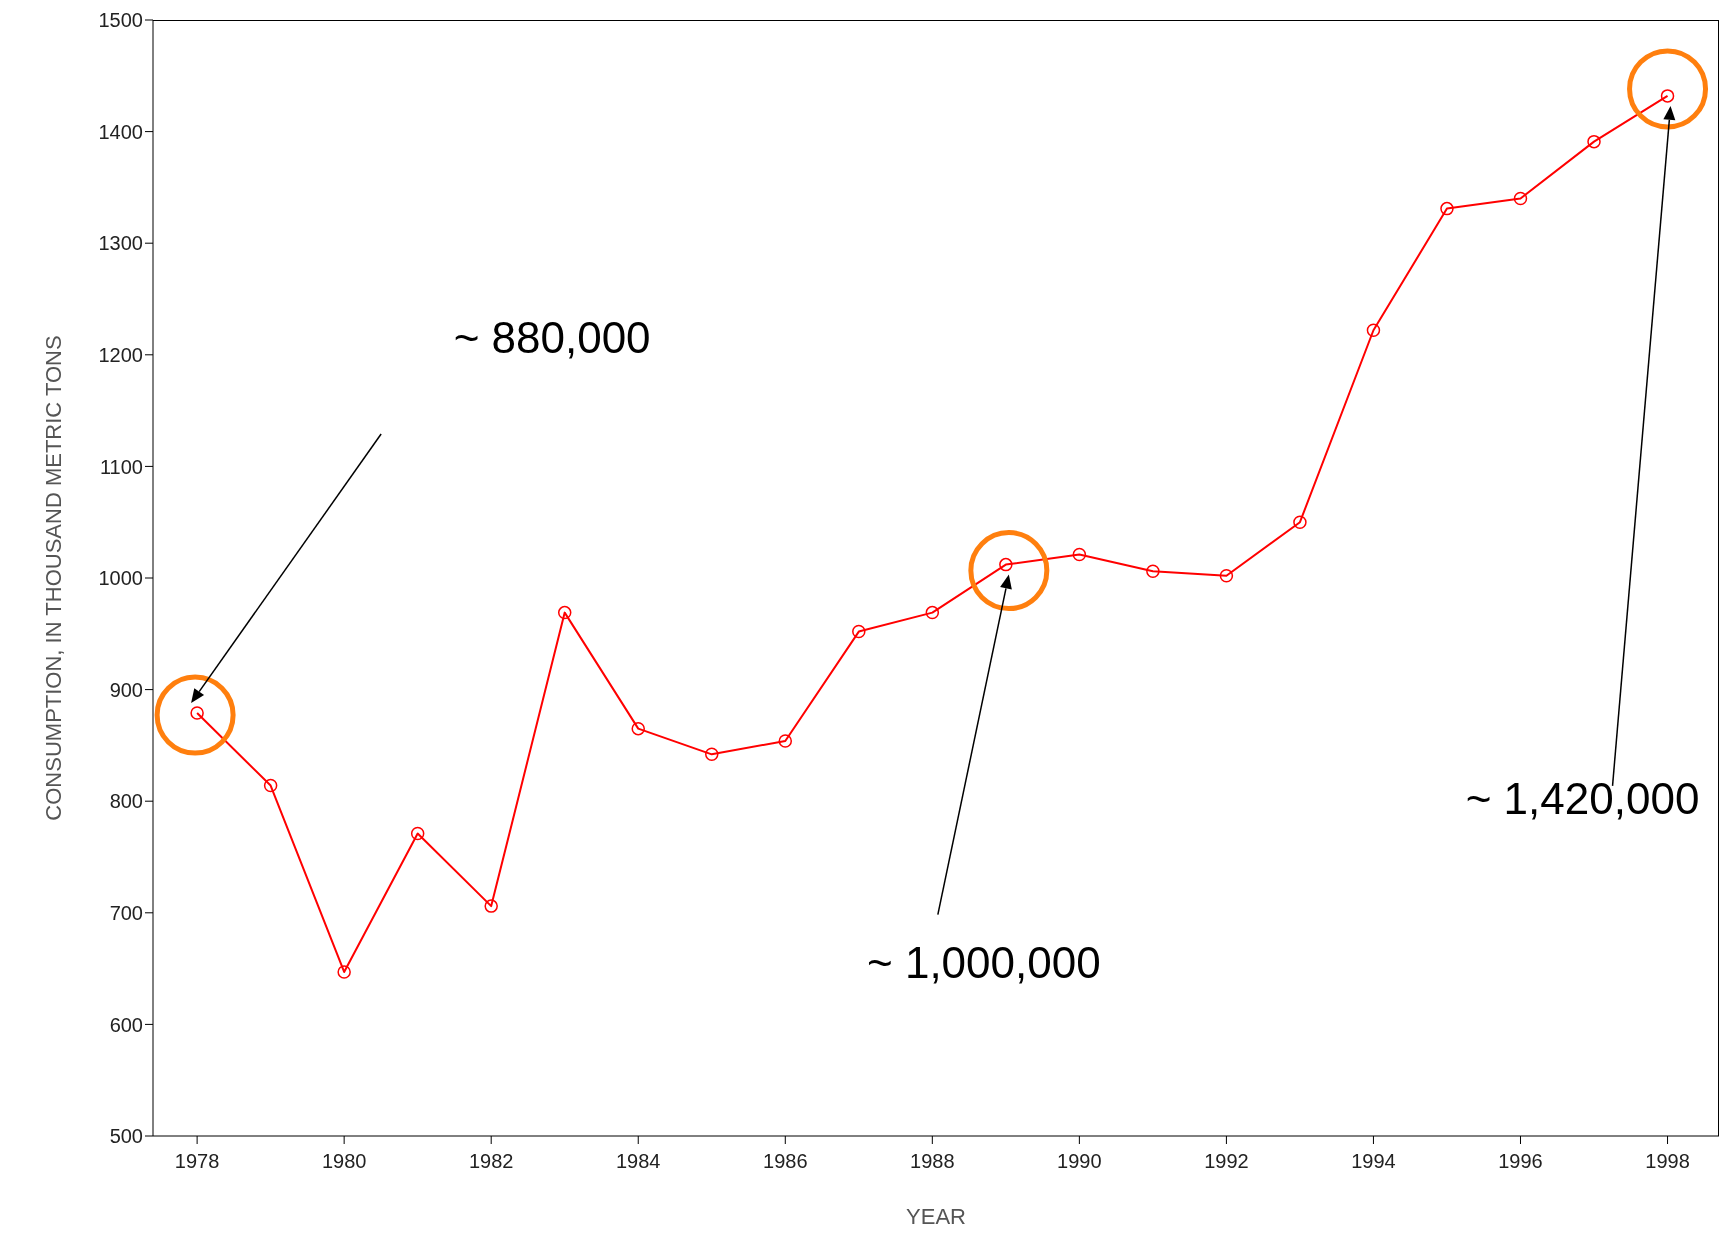  What do you see at coordinates (491, 1161) in the screenshot?
I see `x-tick-label: 1982` at bounding box center [491, 1161].